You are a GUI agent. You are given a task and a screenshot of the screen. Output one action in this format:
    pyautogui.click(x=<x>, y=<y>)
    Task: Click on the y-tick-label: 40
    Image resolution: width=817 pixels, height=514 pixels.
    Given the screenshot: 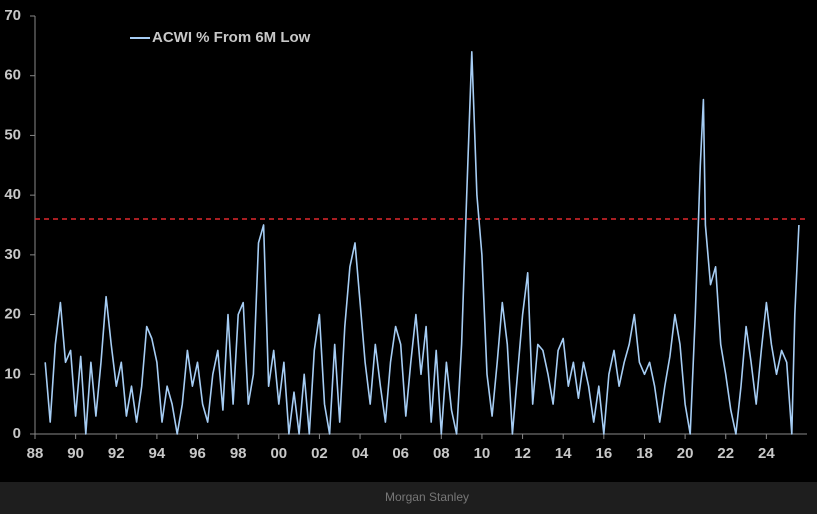 What is the action you would take?
    pyautogui.click(x=12, y=194)
    